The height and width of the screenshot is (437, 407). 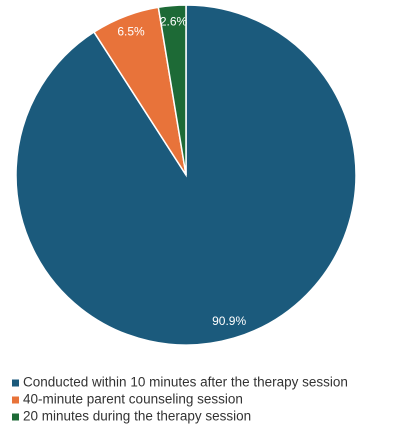 I want to click on legend-label: 20 minutes during the therapy session, so click(x=137, y=416).